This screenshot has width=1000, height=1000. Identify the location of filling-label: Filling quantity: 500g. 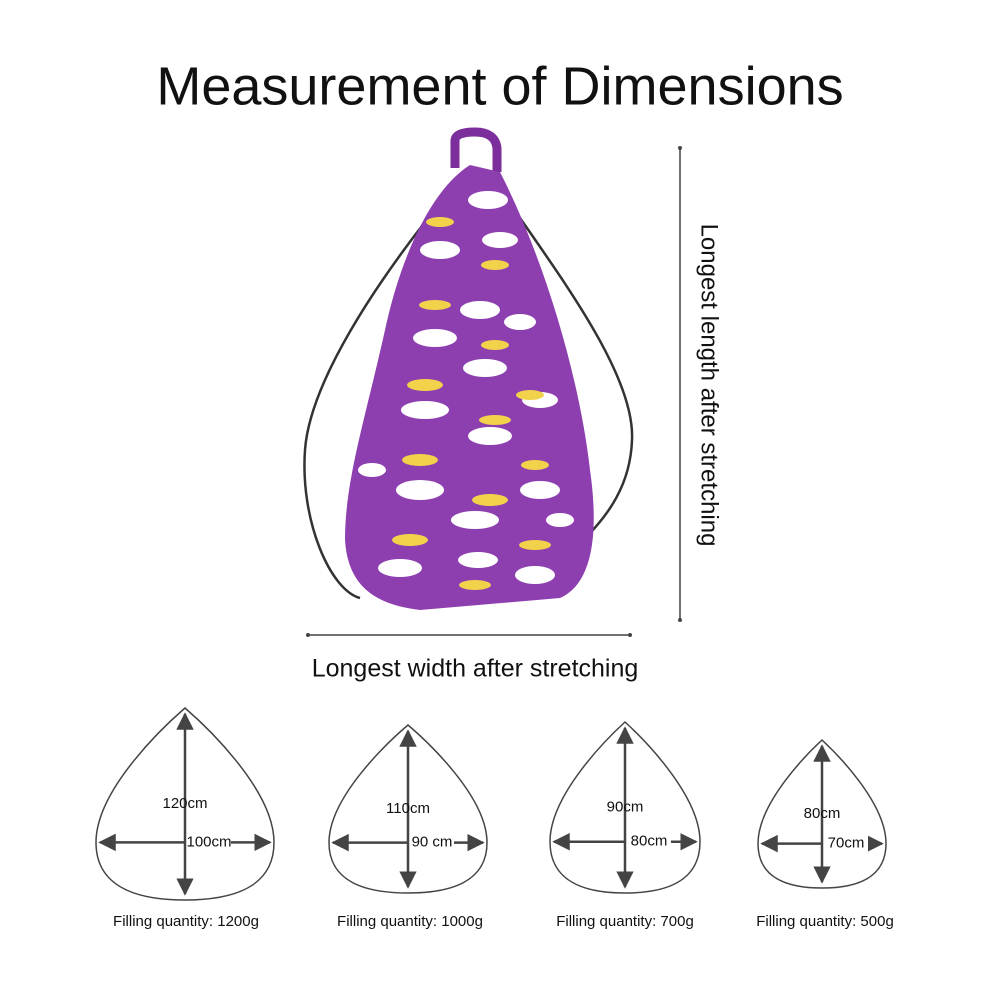
(825, 921).